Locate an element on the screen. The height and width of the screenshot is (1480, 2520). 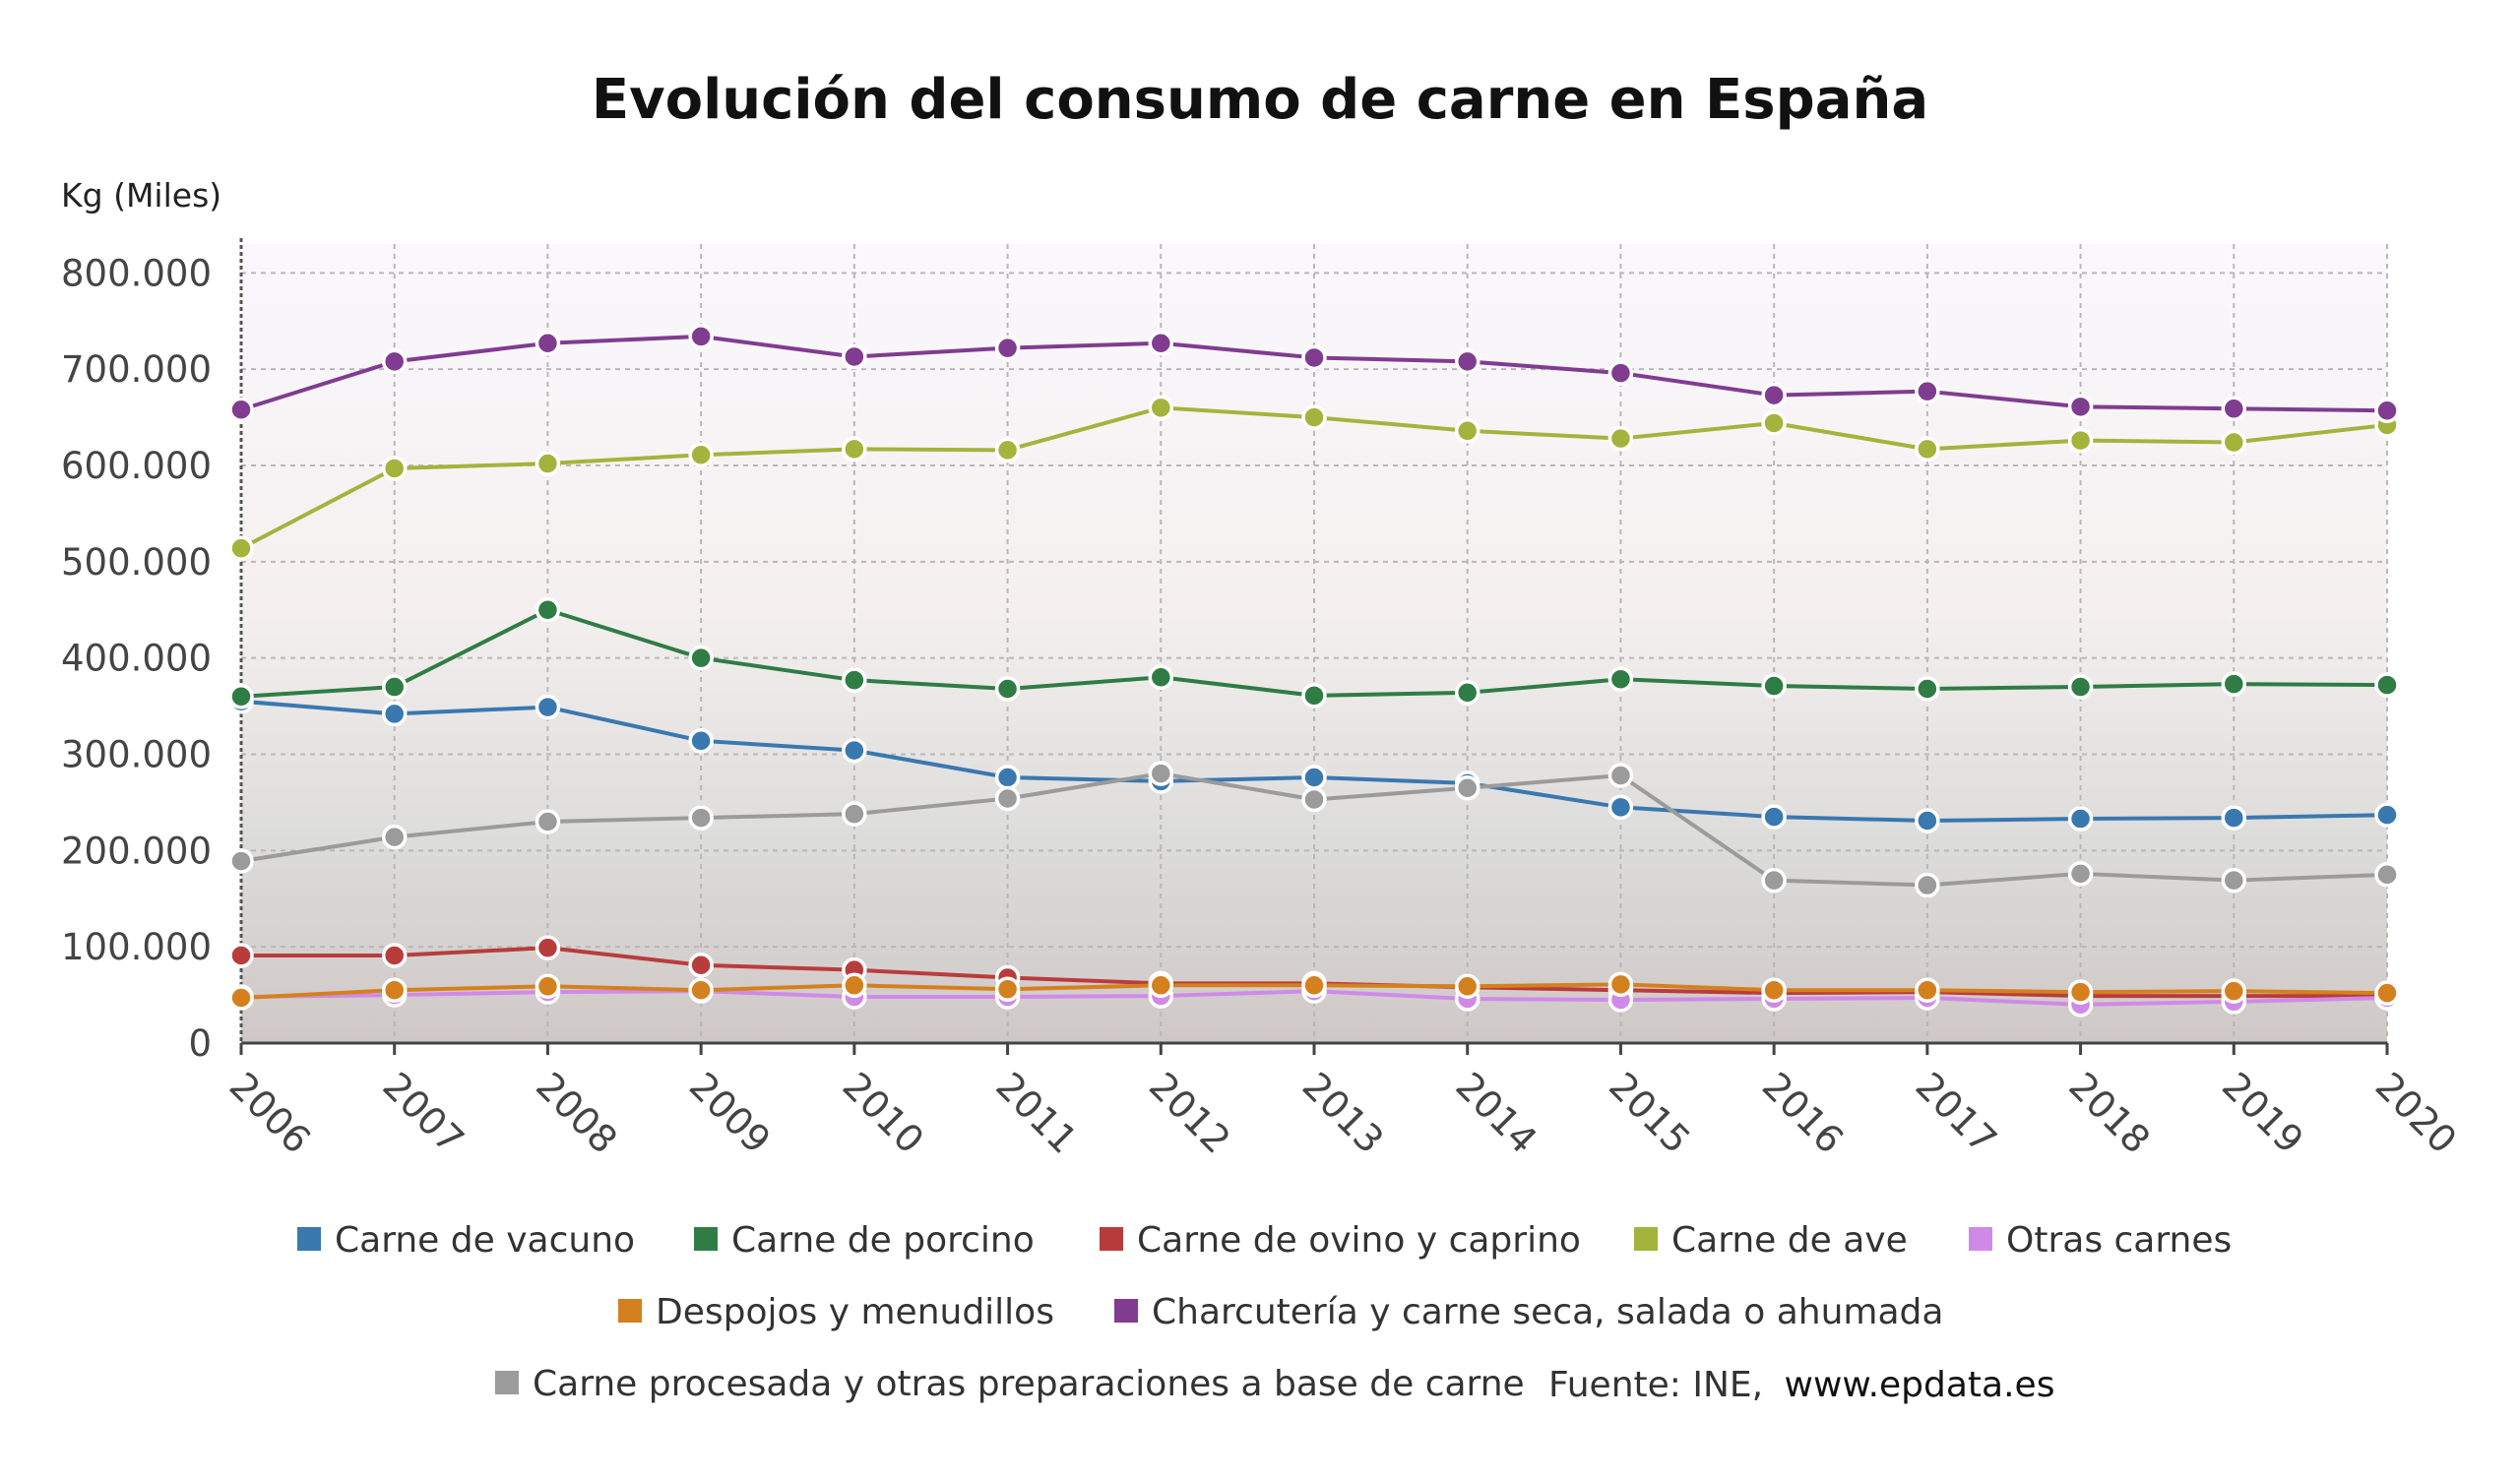
legend-item: Carne de ovino y caprino is located at coordinates (1340, 1241).